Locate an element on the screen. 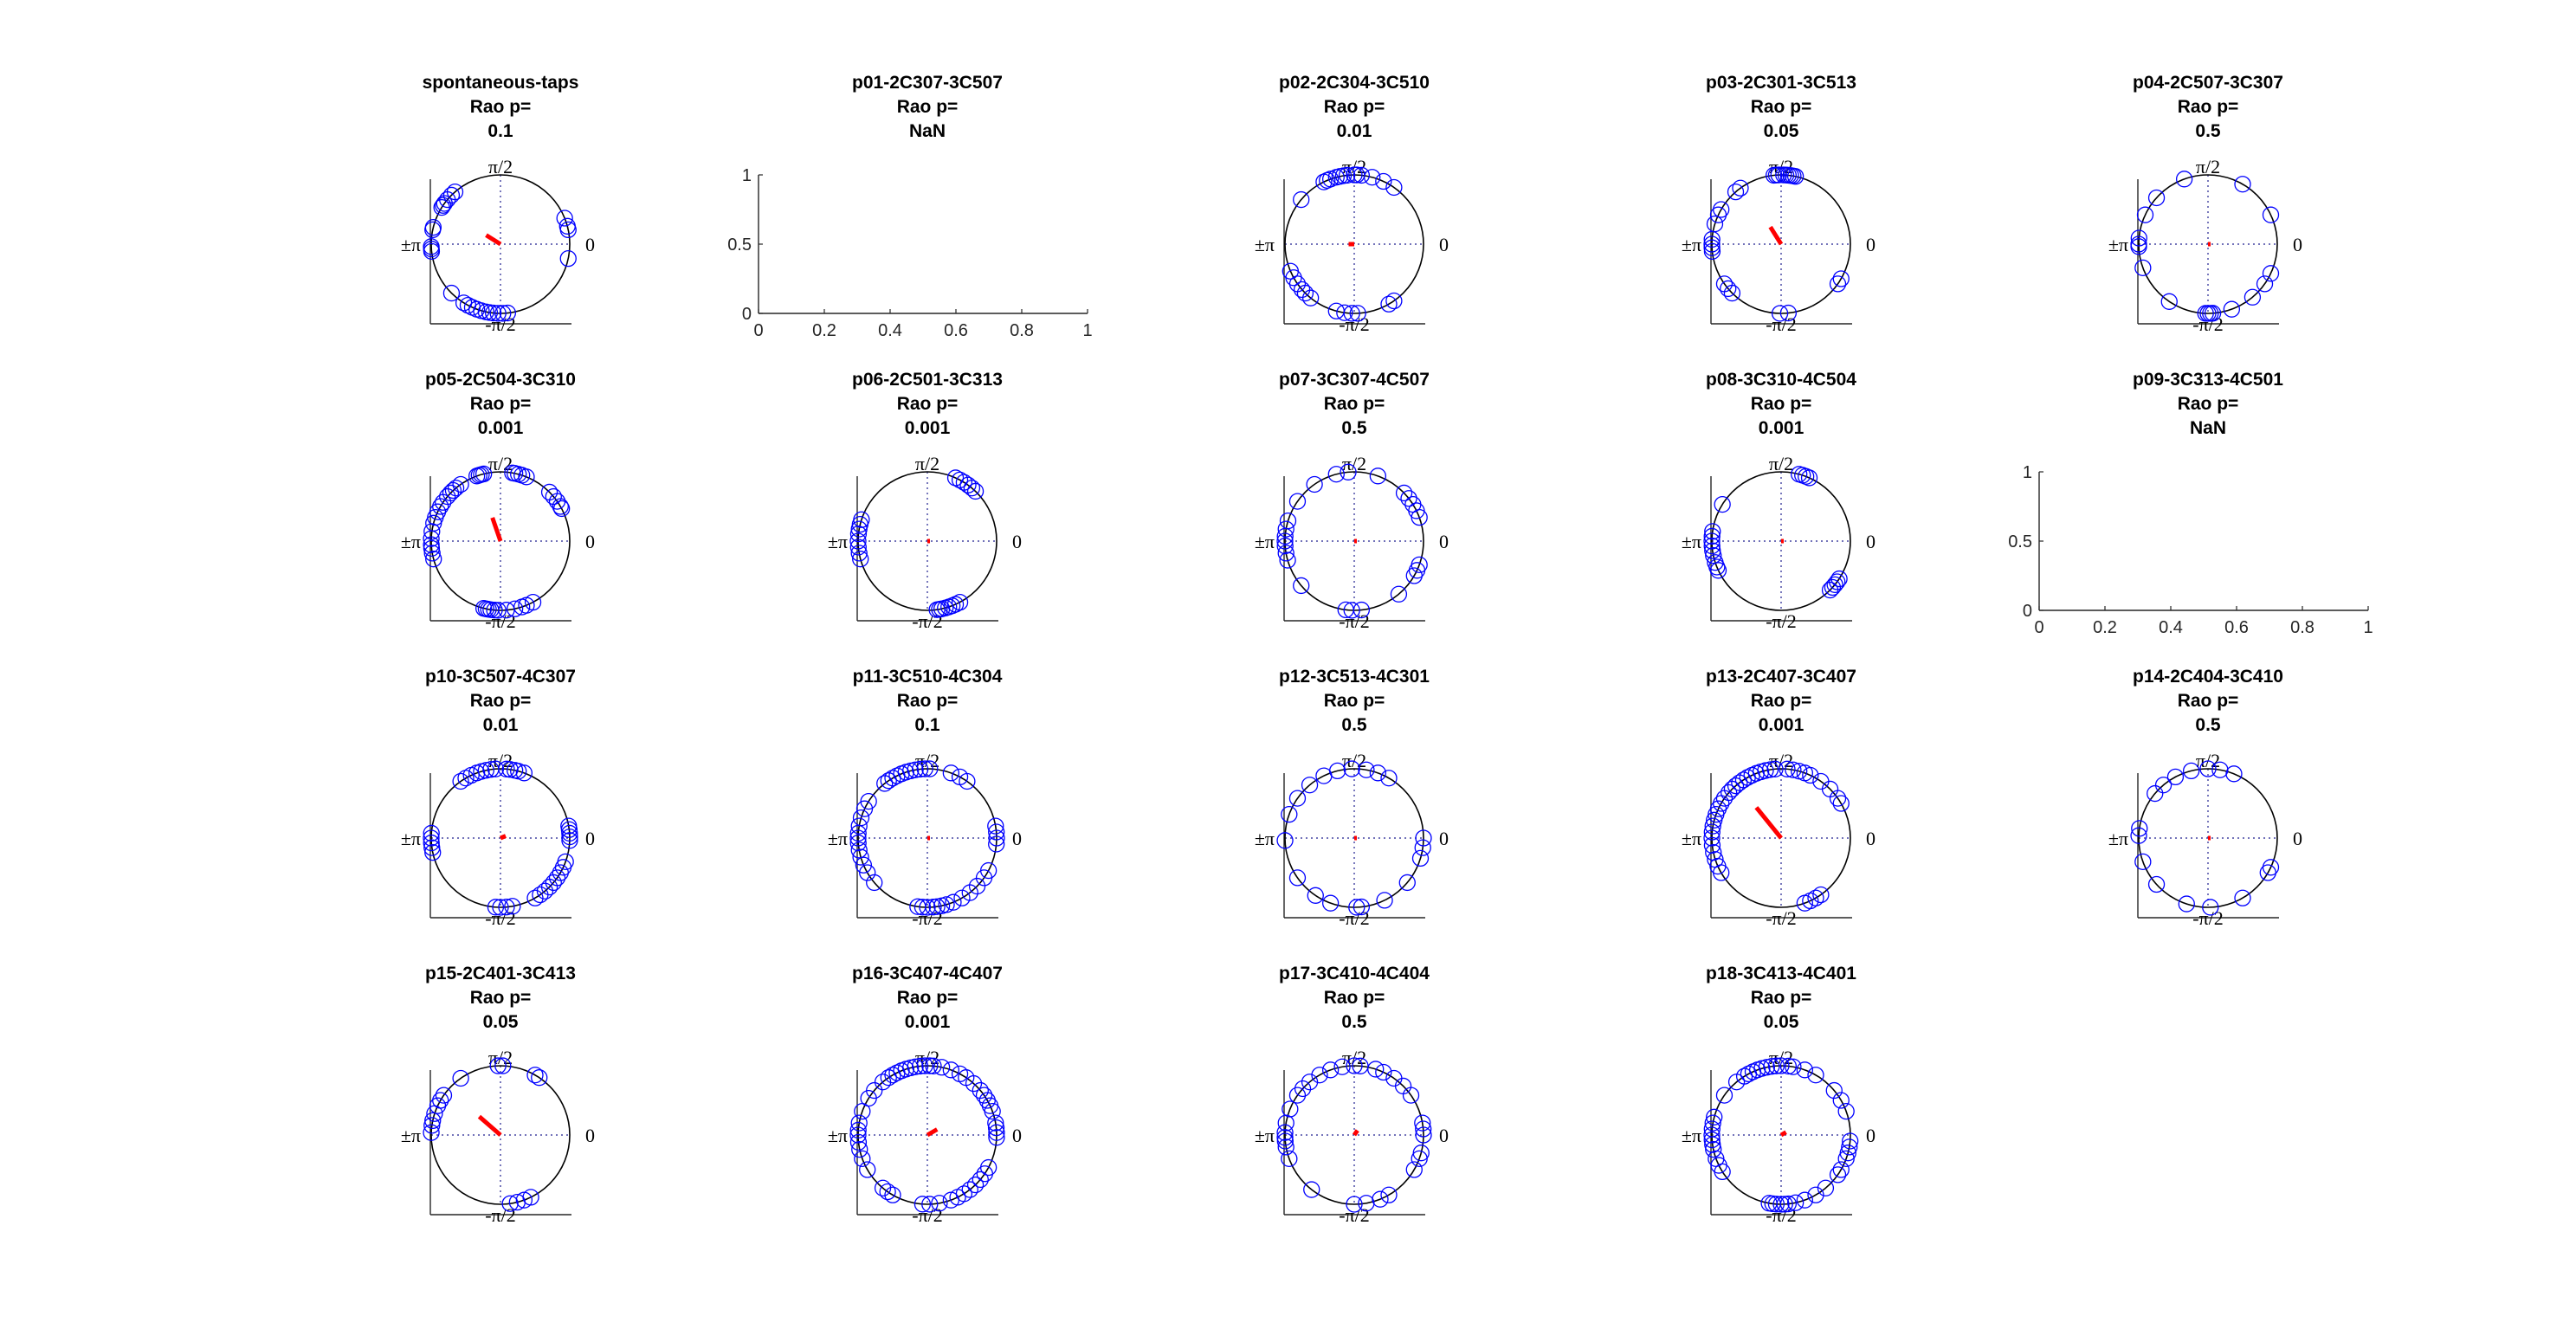 This screenshot has height=1335, width=2576. p-value: 0.01 is located at coordinates (1354, 131).